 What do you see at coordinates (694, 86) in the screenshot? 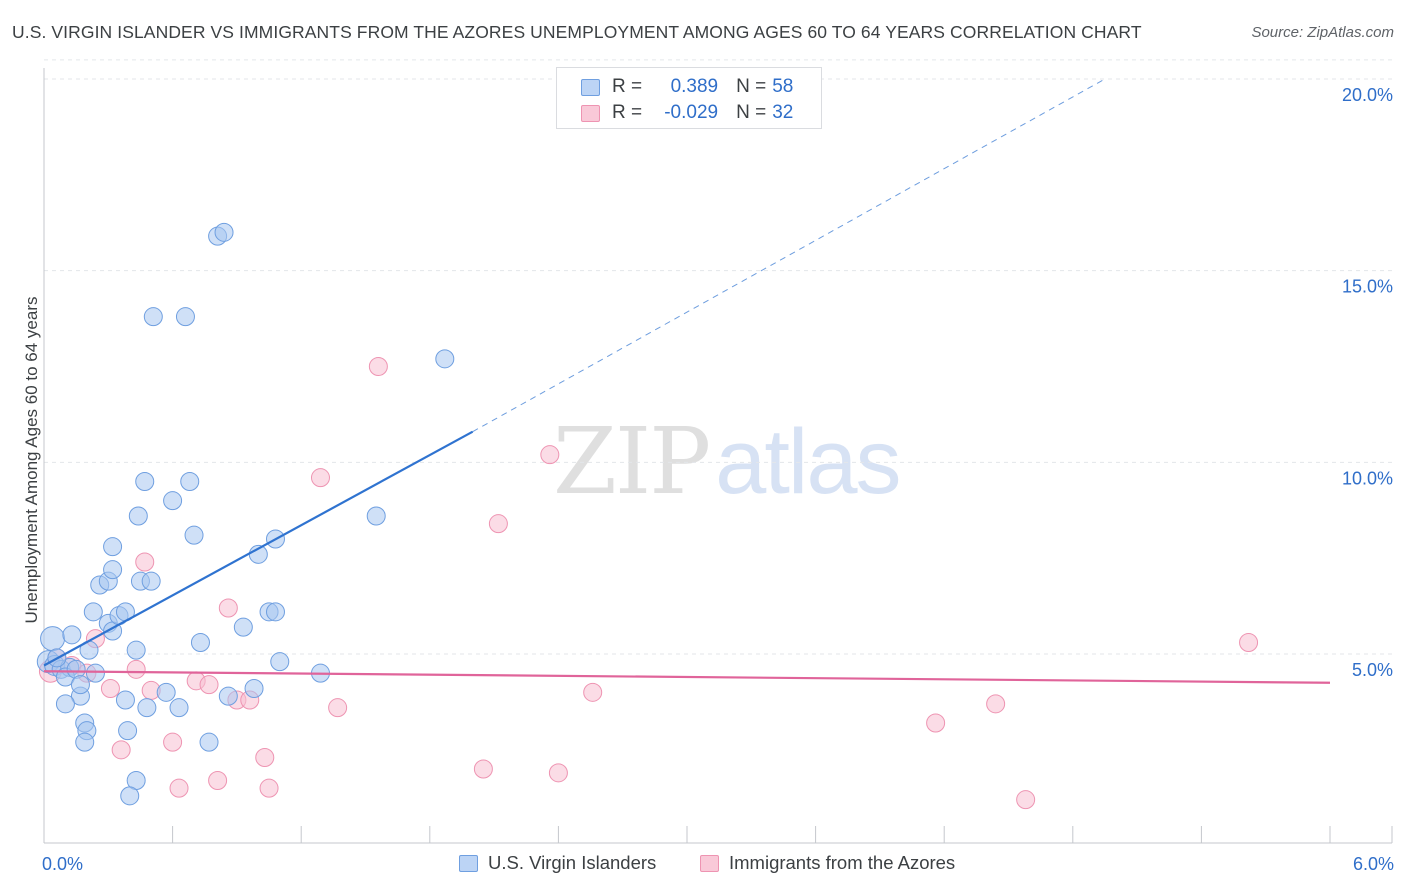
I see `r-value: 0.389` at bounding box center [694, 86].